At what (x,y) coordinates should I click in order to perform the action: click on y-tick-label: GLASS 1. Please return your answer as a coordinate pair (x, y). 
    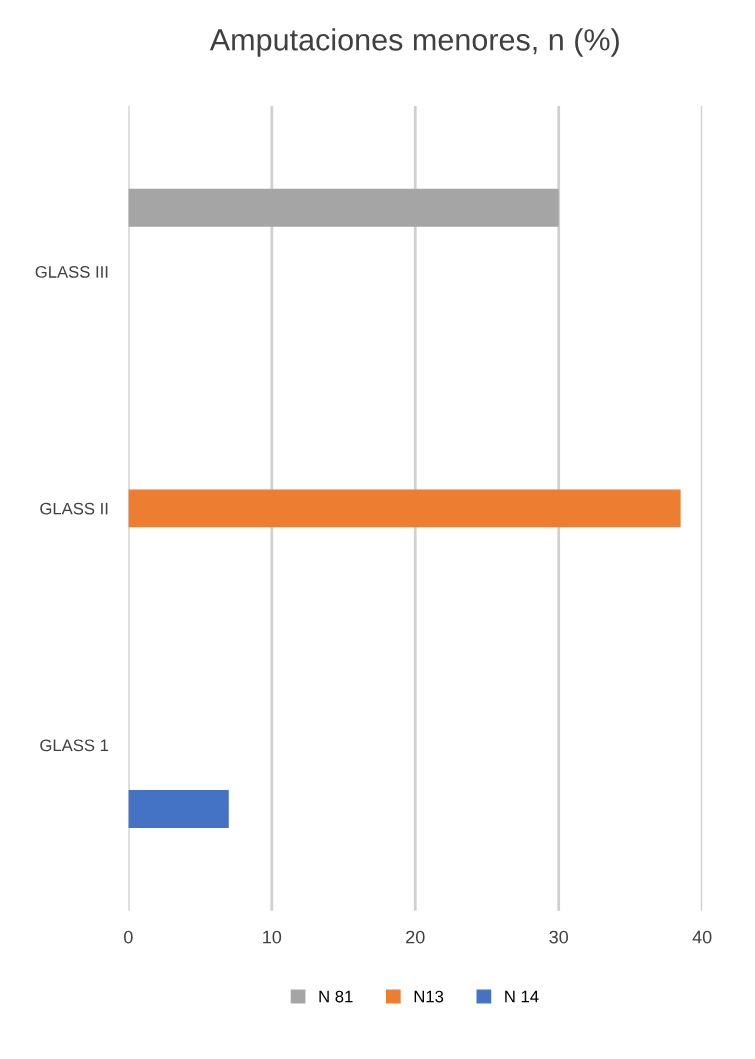
    Looking at the image, I should click on (74, 745).